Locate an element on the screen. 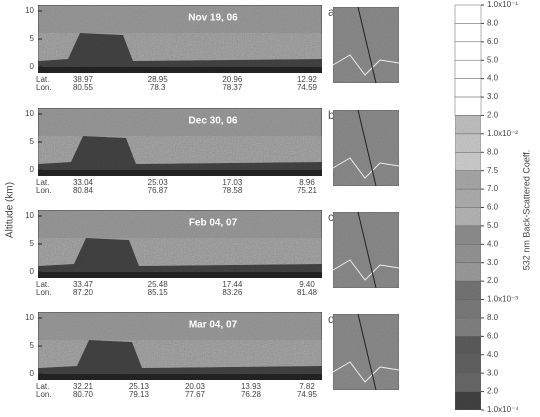 The width and height of the screenshot is (540, 417). lon-value: 74.59 is located at coordinates (307, 87).